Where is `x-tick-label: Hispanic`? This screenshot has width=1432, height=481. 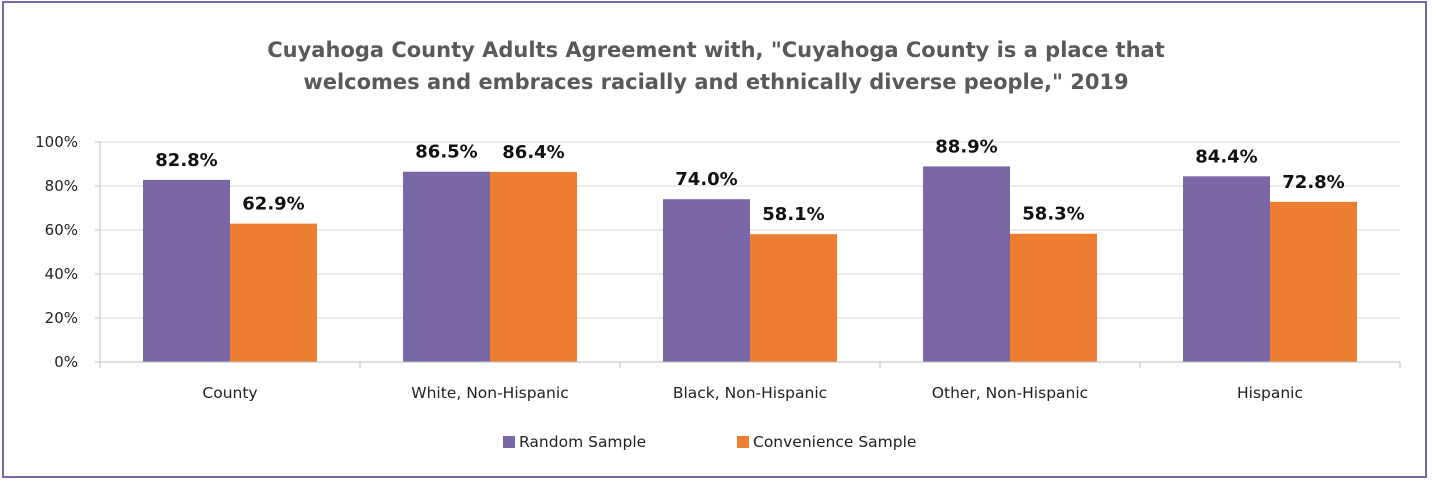 x-tick-label: Hispanic is located at coordinates (1270, 393).